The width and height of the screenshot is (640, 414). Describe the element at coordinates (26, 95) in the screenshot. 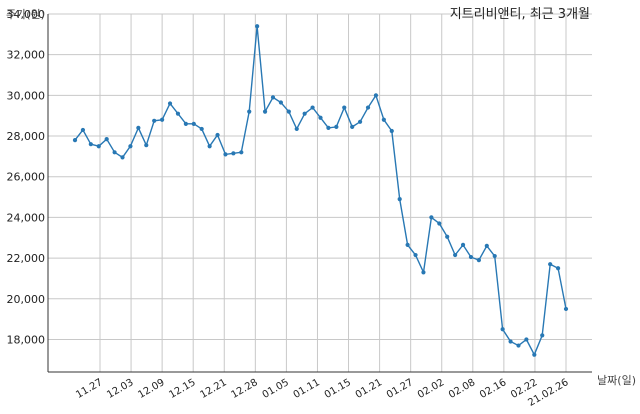

I see `y-tick-label: 30,000` at that location.